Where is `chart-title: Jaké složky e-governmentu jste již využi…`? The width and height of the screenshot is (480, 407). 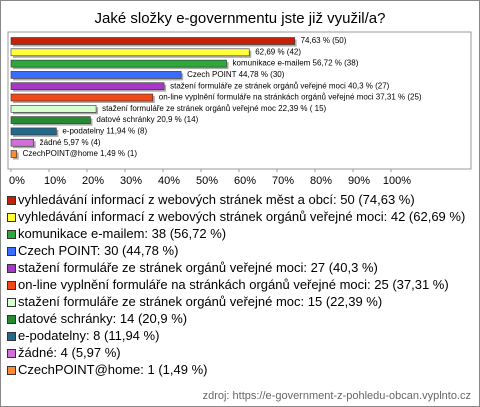
chart-title: Jaké složky e-governmentu jste již využi… is located at coordinates (240, 18).